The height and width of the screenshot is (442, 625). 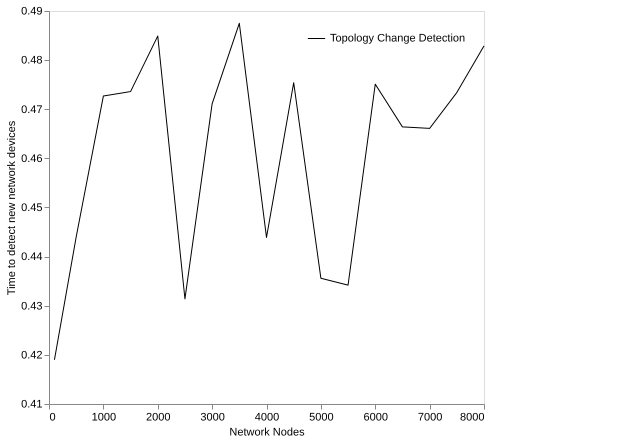 What do you see at coordinates (31, 355) in the screenshot?
I see `y-tick-label: 0.42` at bounding box center [31, 355].